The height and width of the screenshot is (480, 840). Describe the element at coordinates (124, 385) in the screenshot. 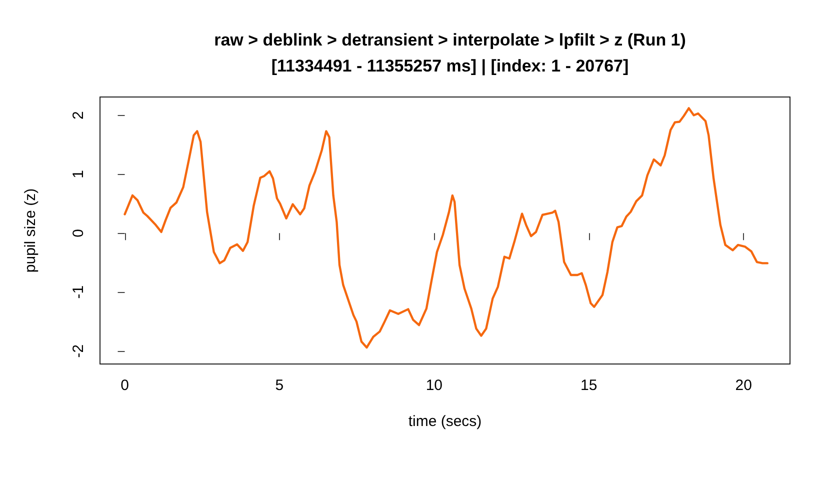

I see `x-tick-label: 0` at that location.